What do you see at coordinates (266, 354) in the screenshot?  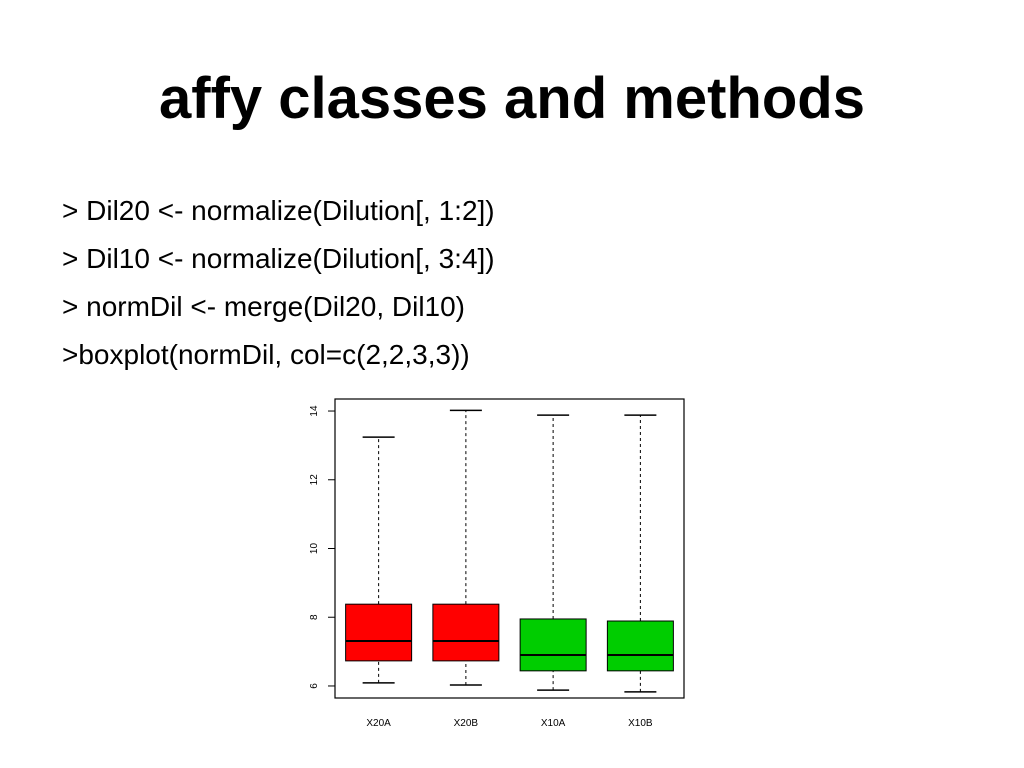 I see `code-line: >boxplot(normDil, col=c(2,2,3,3))` at bounding box center [266, 354].